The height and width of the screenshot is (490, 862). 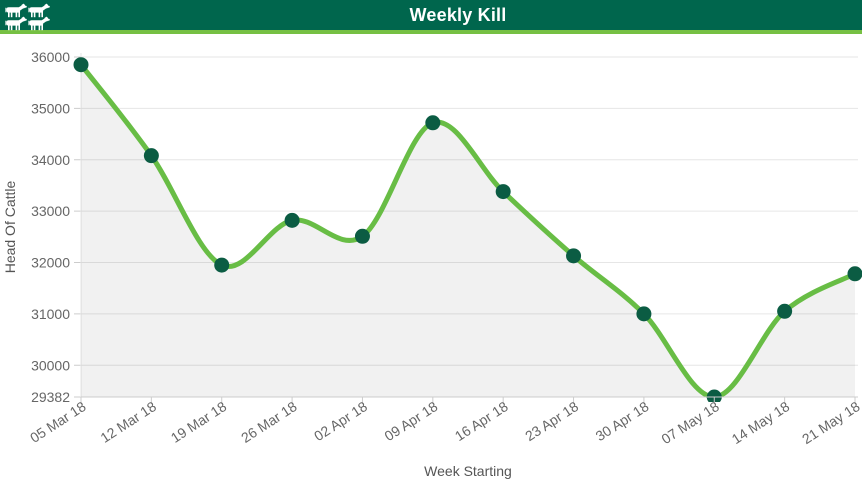 I want to click on y-axis-label: 36000, so click(x=50, y=57).